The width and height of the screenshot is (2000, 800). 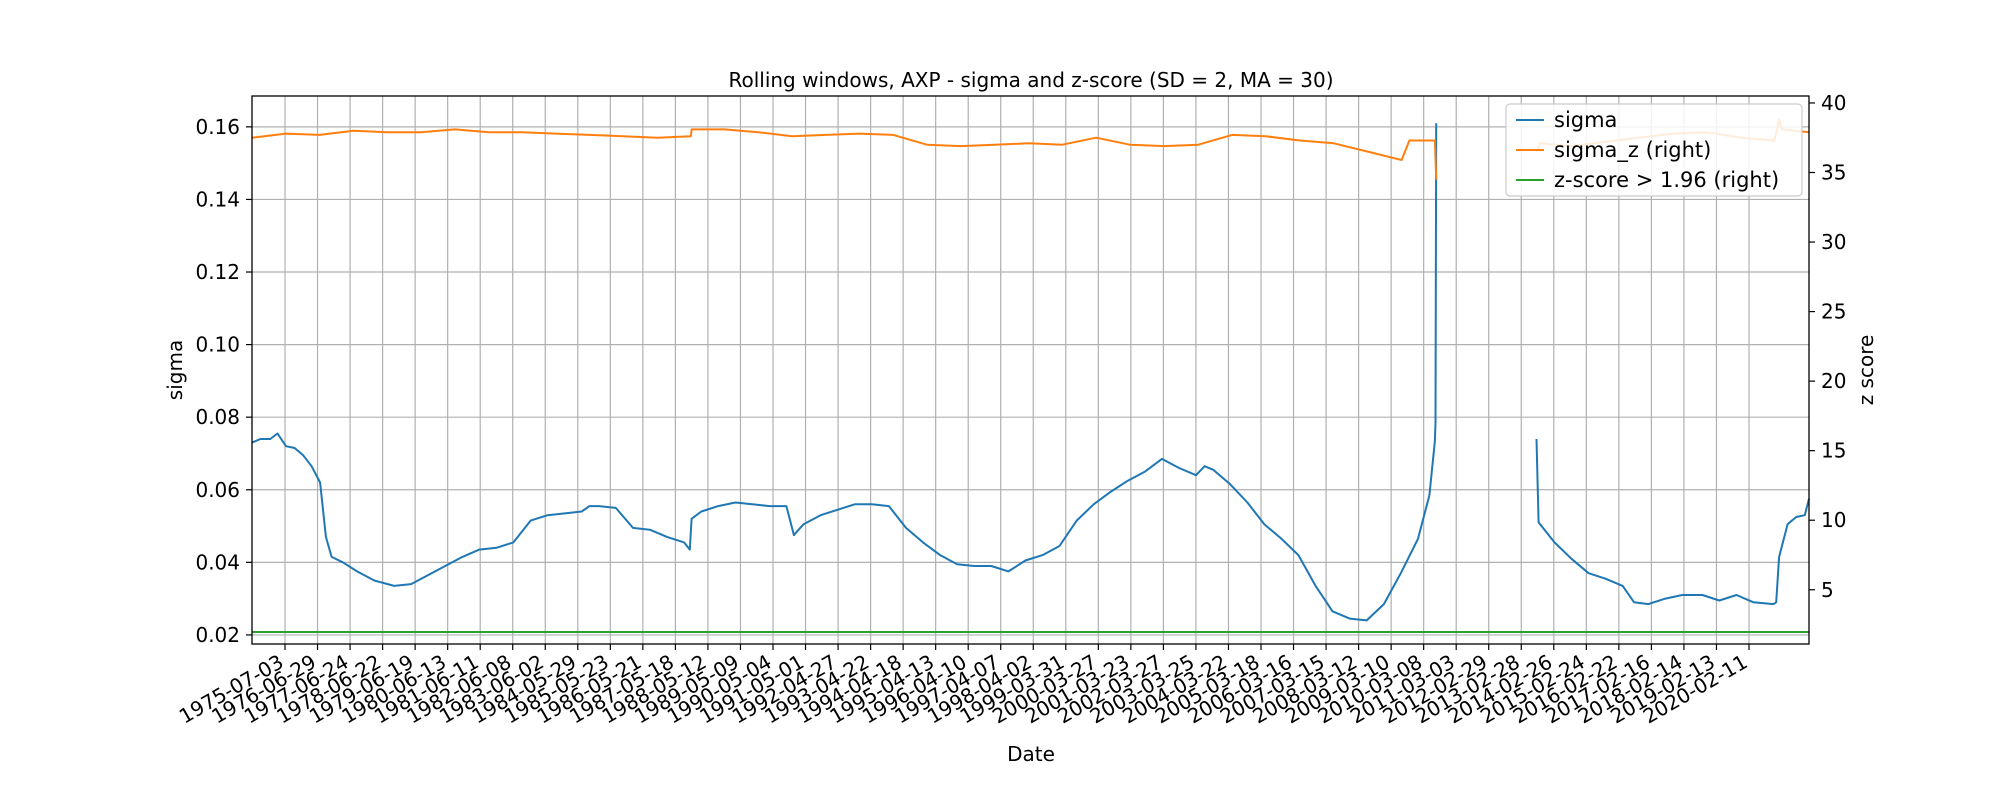 What do you see at coordinates (1031, 754) in the screenshot?
I see `x-axis-label: Date` at bounding box center [1031, 754].